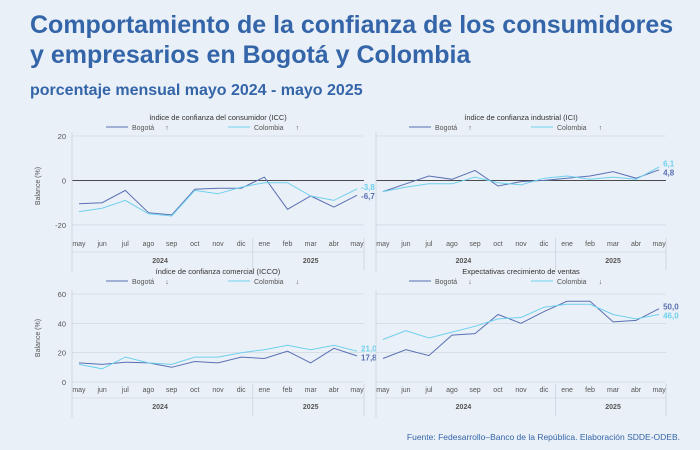 The width and height of the screenshot is (700, 450). I want to click on chart-title: índice de confianza del consumidor (ICC), so click(218, 117).